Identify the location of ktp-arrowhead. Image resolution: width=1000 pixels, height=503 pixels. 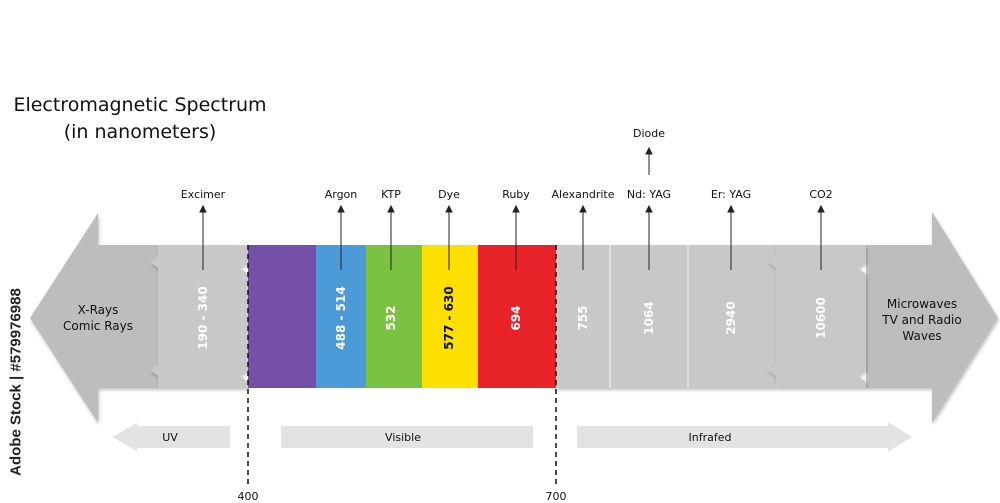
(391, 208).